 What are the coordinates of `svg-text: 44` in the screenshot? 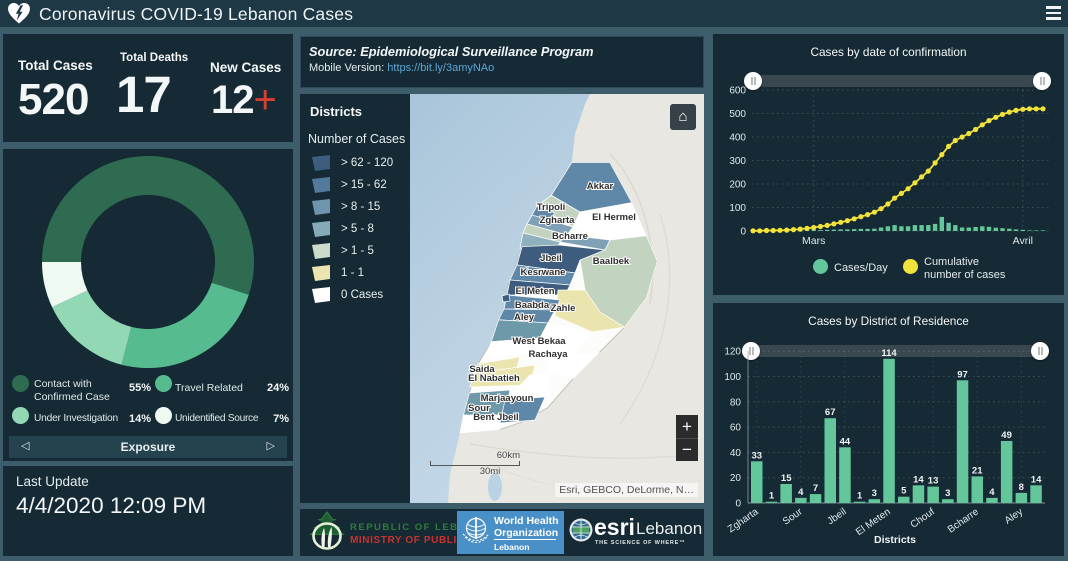 It's located at (845, 441).